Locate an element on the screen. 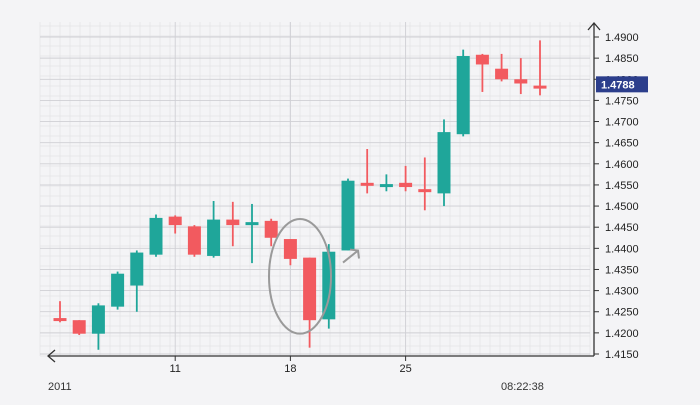 The width and height of the screenshot is (700, 405). trend-arrow-shaft is located at coordinates (350, 256).